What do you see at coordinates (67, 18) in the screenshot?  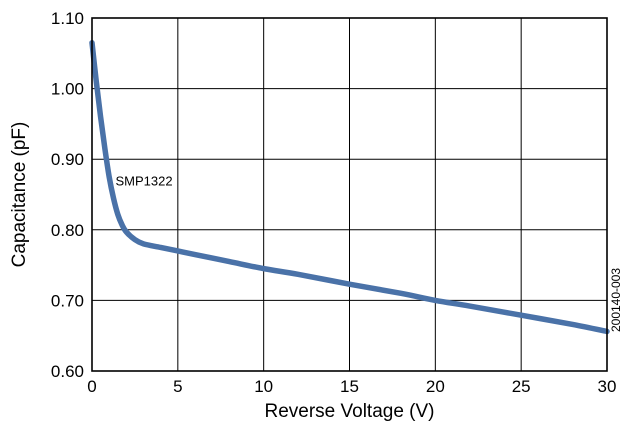 I see `y-tick-label: 1.10` at bounding box center [67, 18].